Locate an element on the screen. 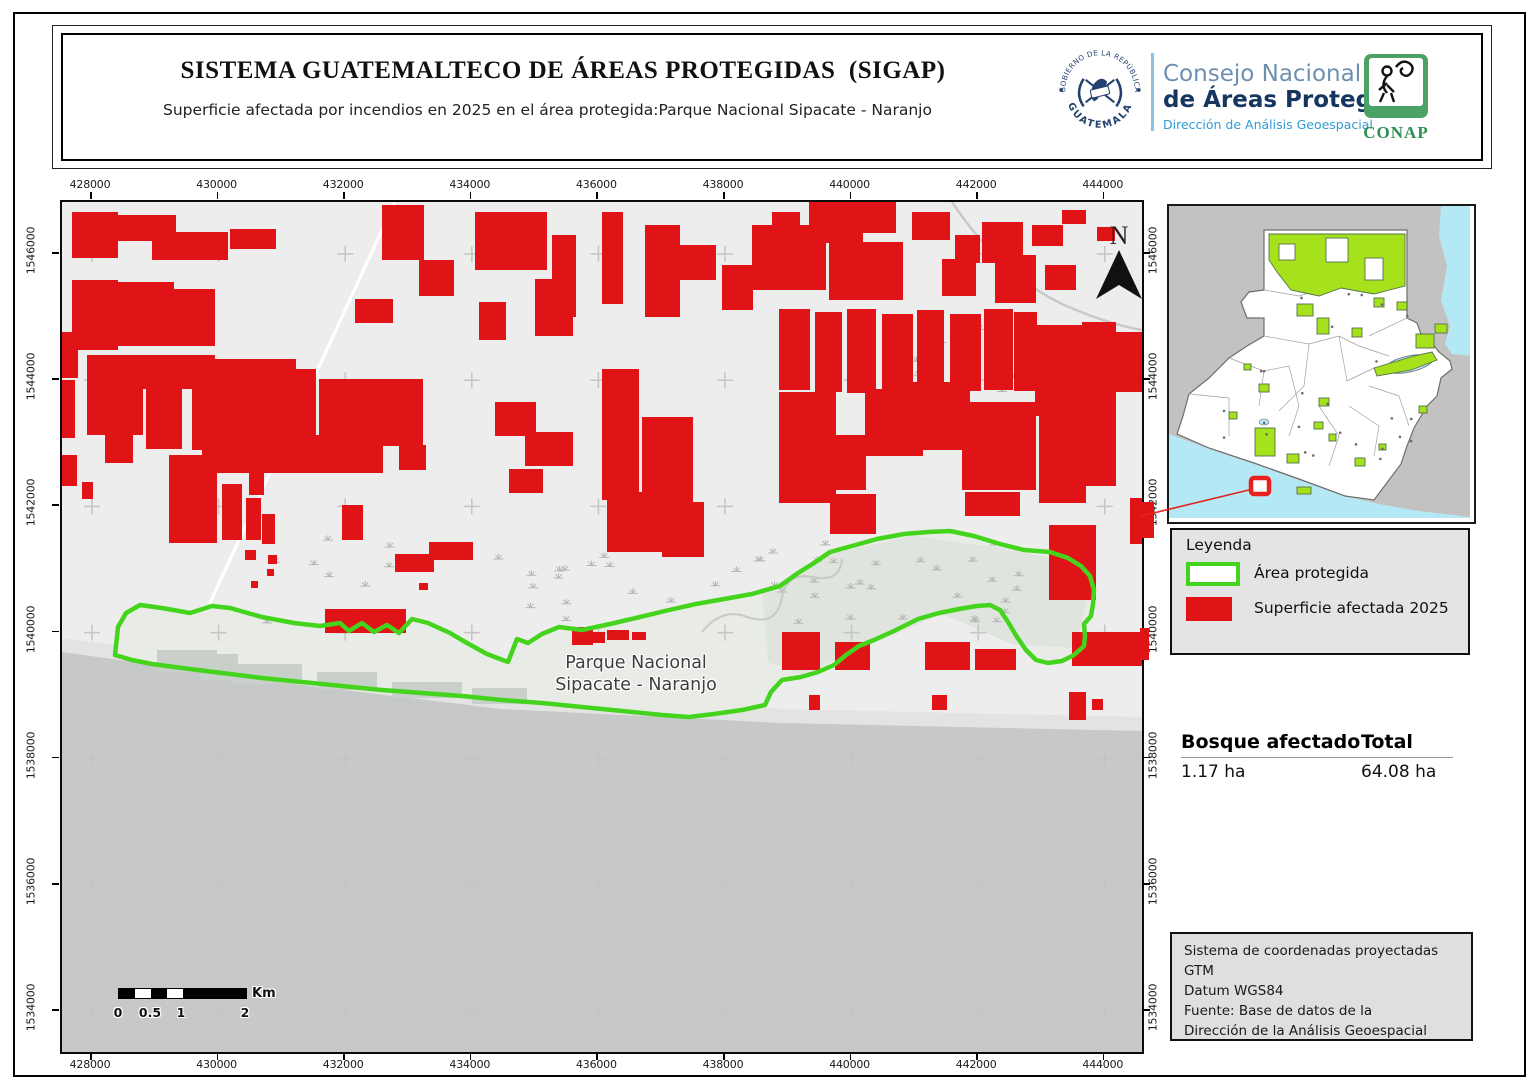 This screenshot has width=1536, height=1086. stats-divider is located at coordinates (1317, 757).